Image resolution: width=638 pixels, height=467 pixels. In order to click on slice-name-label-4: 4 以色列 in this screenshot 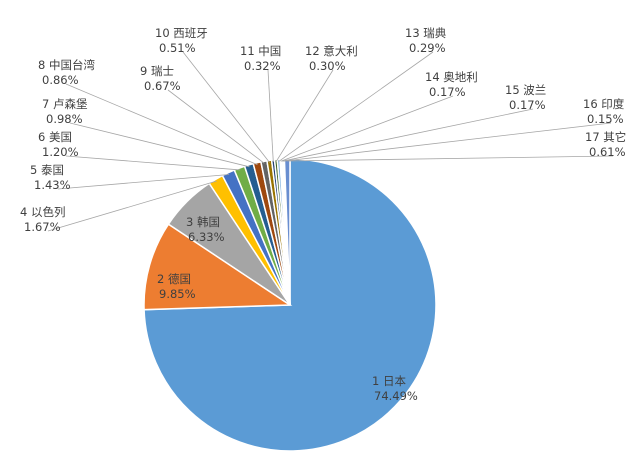, I will do `click(42, 212)`.